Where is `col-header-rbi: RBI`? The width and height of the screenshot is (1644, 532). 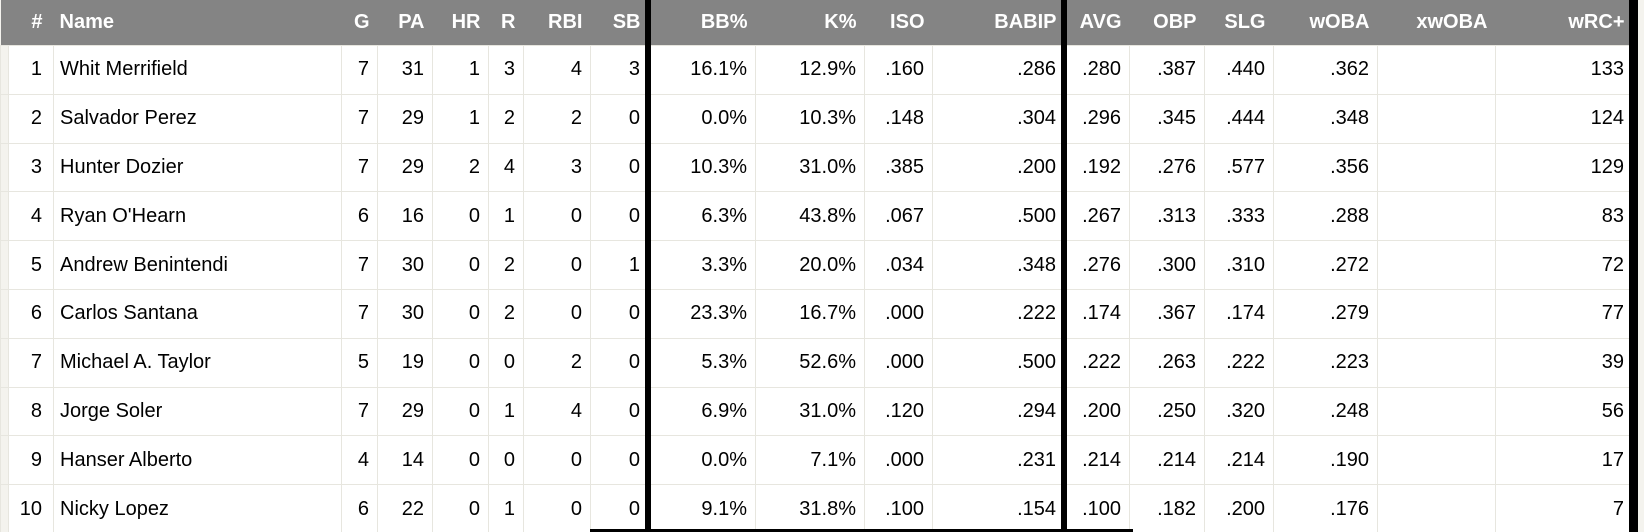 col-header-rbi: RBI is located at coordinates (557, 23).